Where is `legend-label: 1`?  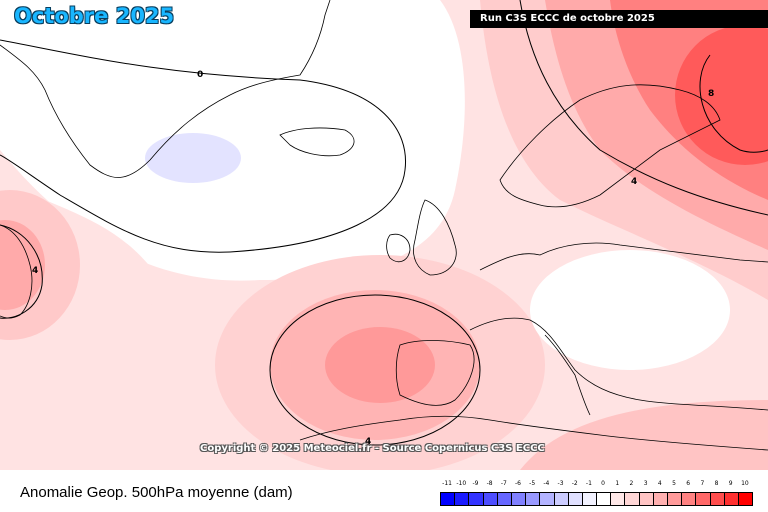
legend-label: 1 is located at coordinates (617, 483).